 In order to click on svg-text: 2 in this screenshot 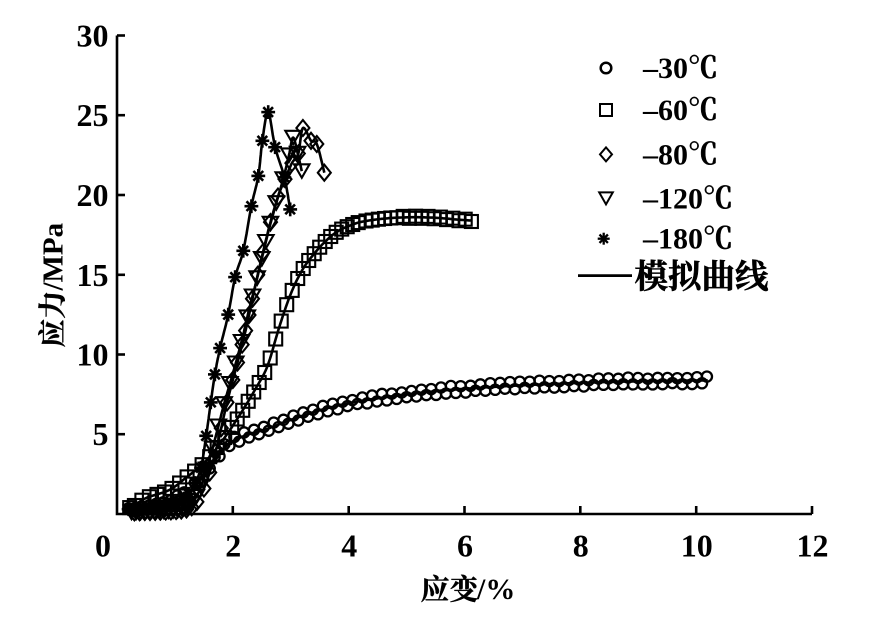, I will do `click(233, 546)`.